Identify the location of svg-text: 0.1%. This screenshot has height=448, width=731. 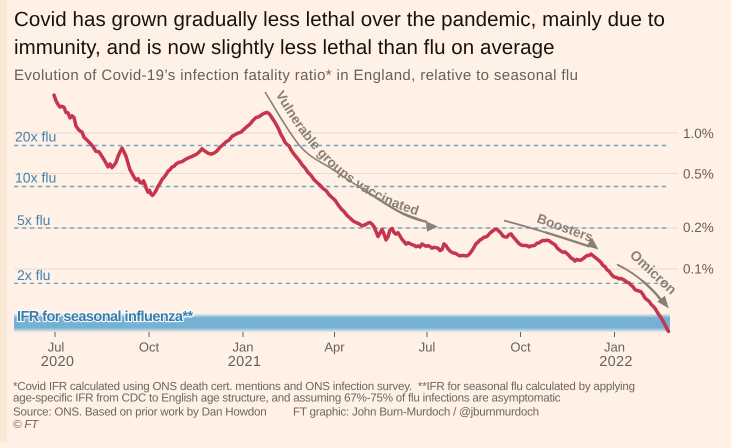
(698, 269).